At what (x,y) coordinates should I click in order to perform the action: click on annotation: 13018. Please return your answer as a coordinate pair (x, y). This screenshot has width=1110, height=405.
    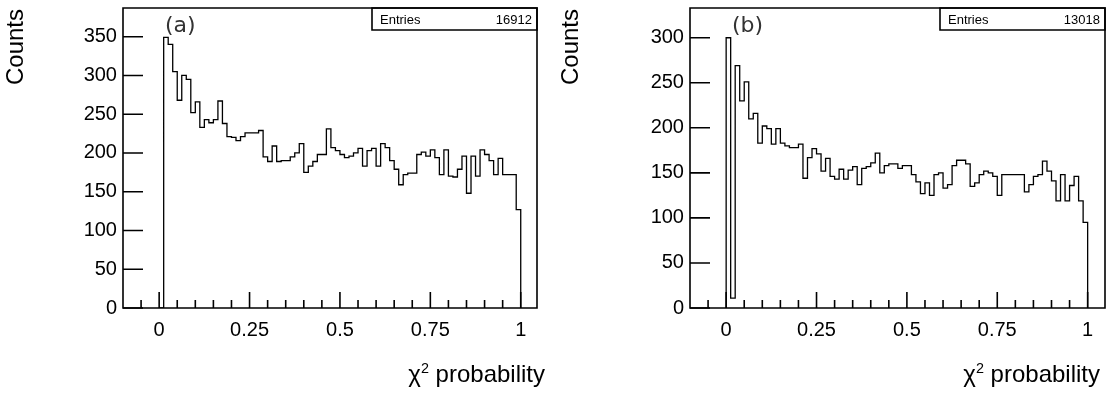
    Looking at the image, I should click on (1081, 19).